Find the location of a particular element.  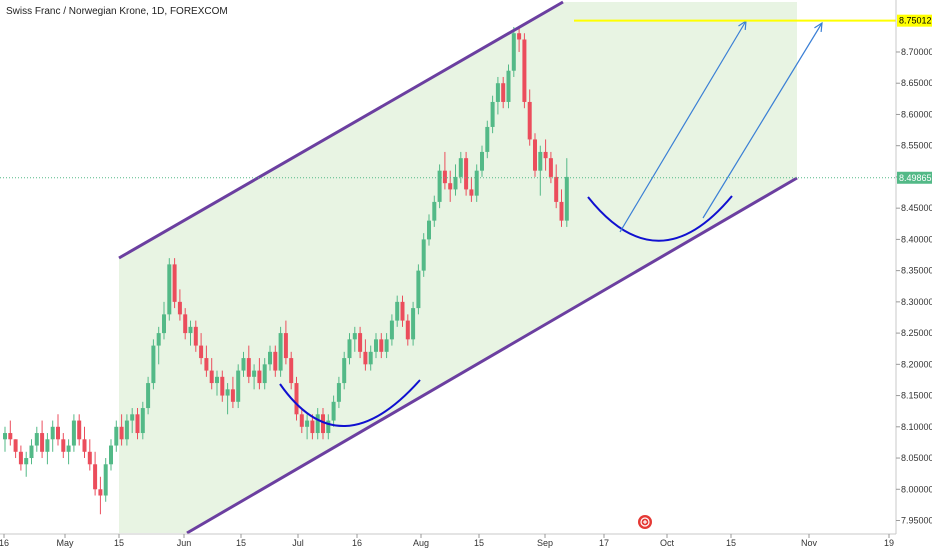

rounding-bottom-arc is located at coordinates (660, 218).